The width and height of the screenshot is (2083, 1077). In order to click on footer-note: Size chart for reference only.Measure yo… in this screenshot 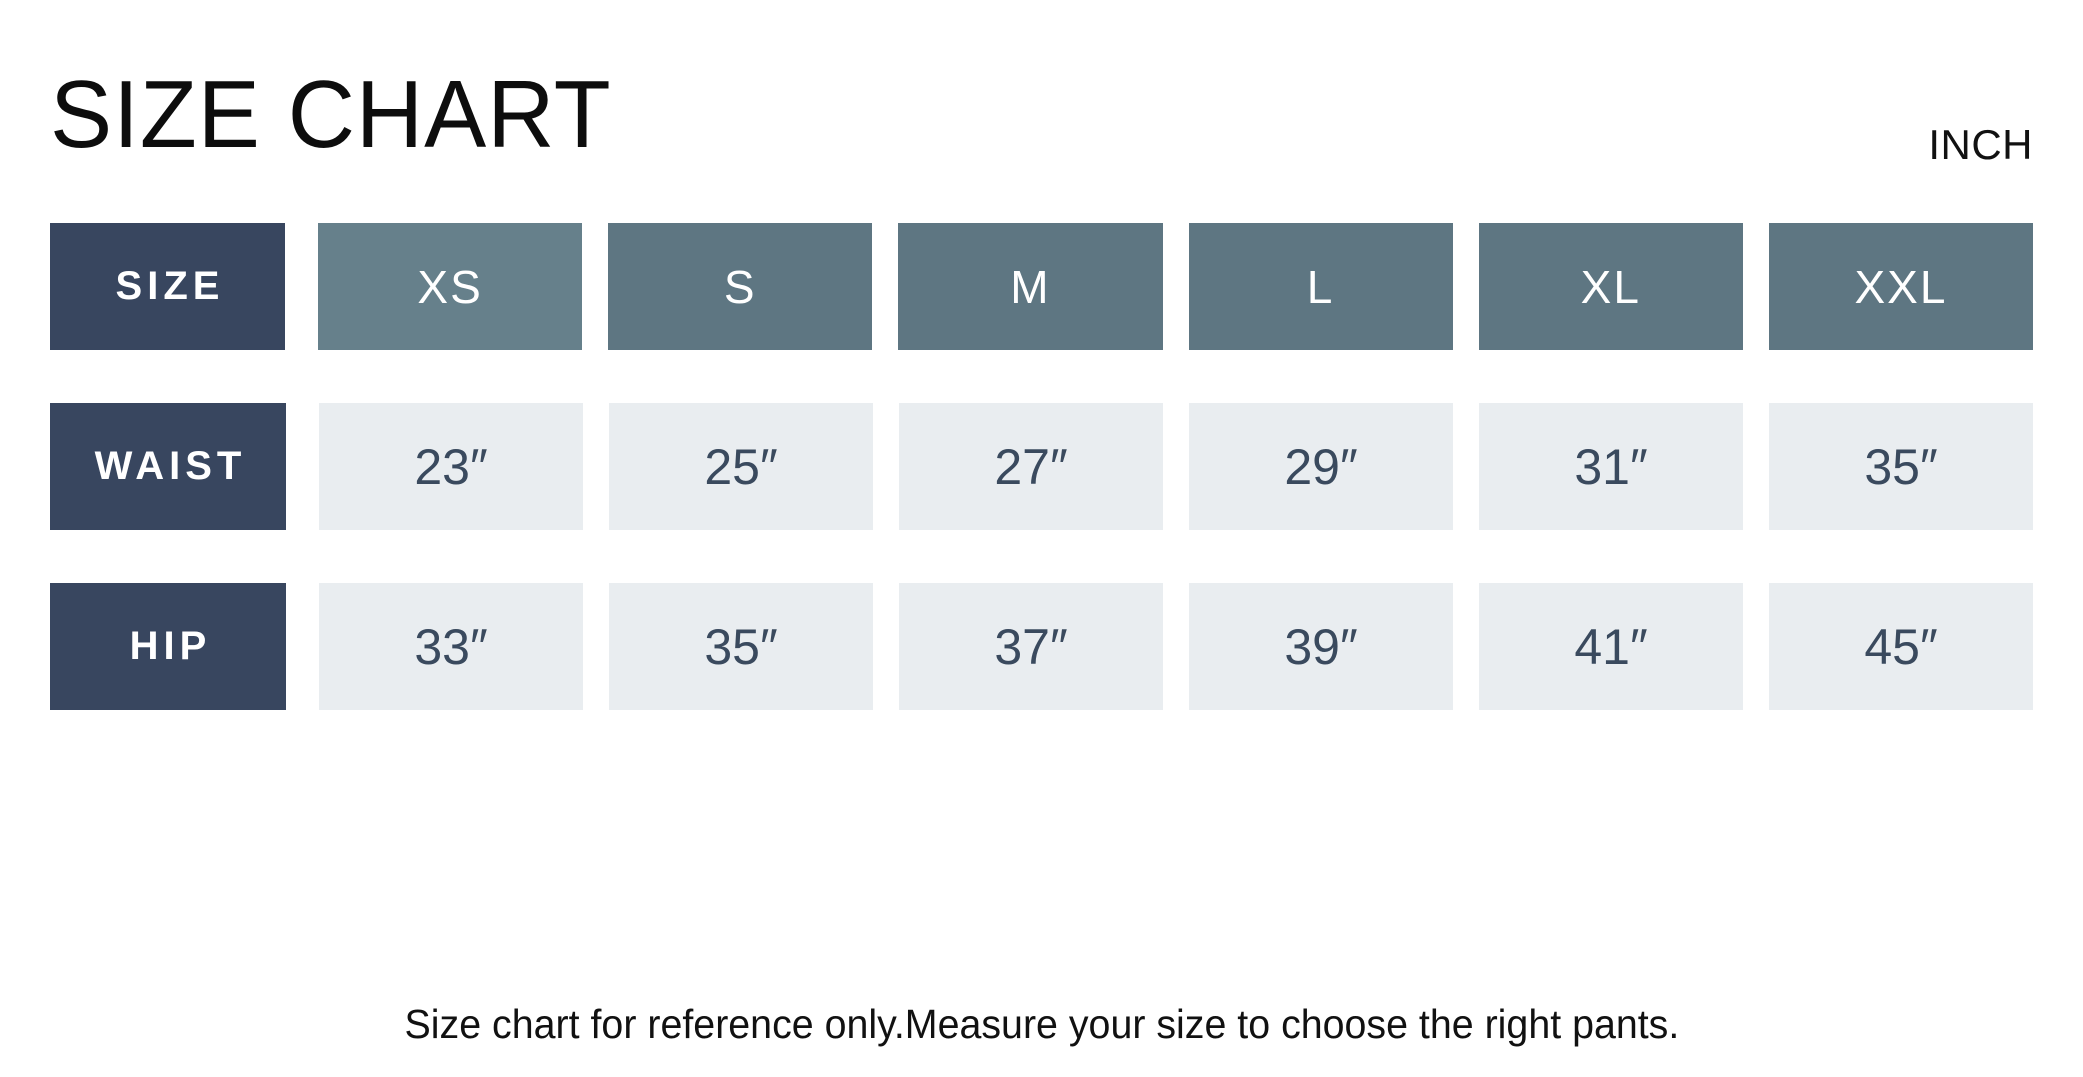, I will do `click(1041, 1024)`.